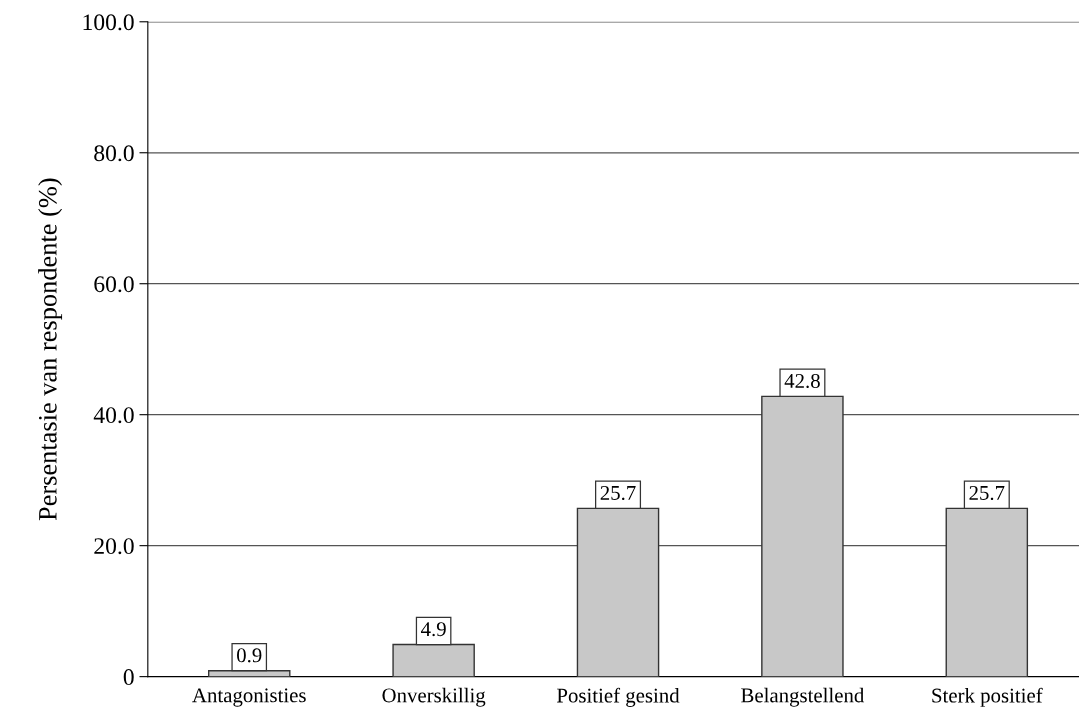  I want to click on y-tick-label: 80.0, so click(114, 153).